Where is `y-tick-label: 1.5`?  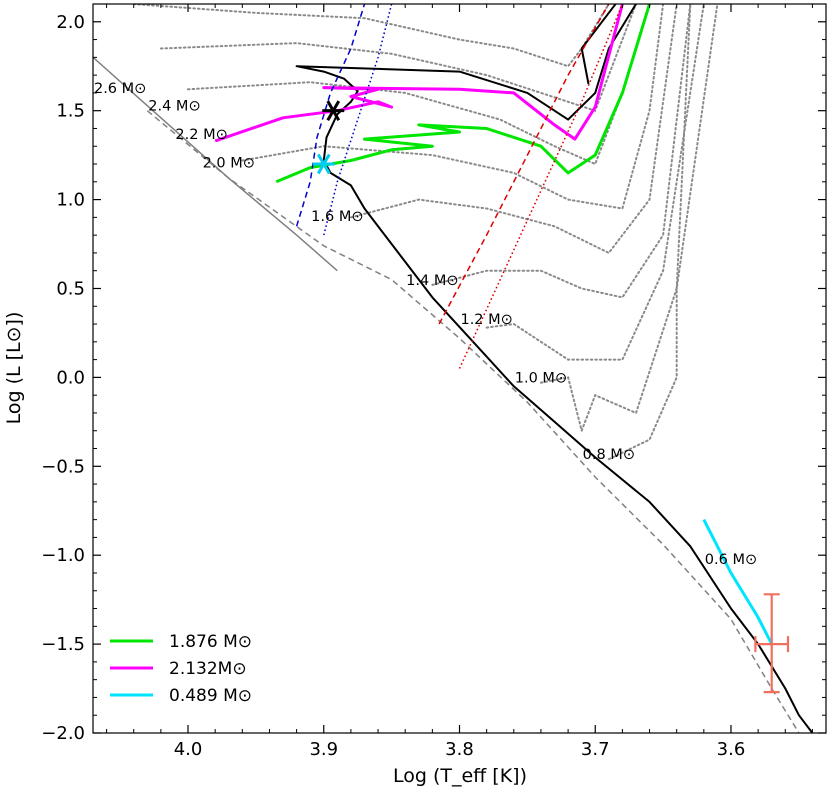 y-tick-label: 1.5 is located at coordinates (70, 111).